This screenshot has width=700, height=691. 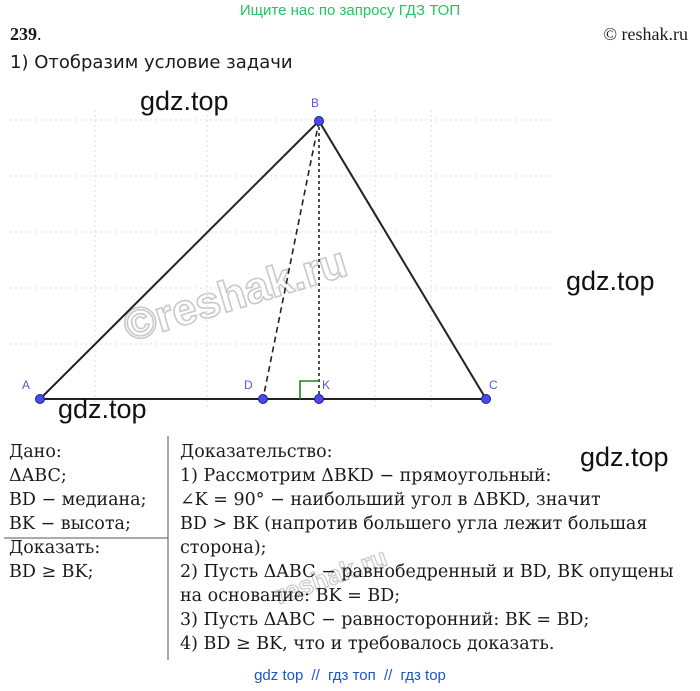 I want to click on label-a: A, so click(x=26, y=385).